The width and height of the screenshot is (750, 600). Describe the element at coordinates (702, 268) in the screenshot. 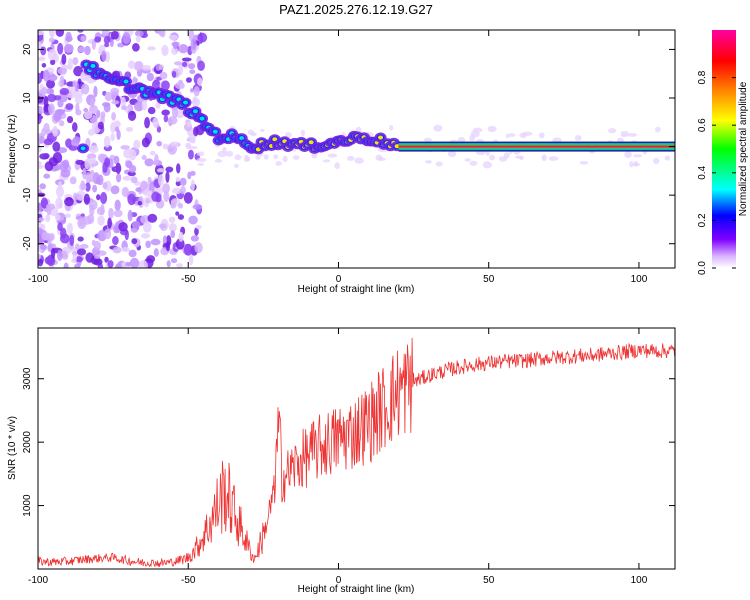

I see `colorbar-tick-label: 0.0` at that location.